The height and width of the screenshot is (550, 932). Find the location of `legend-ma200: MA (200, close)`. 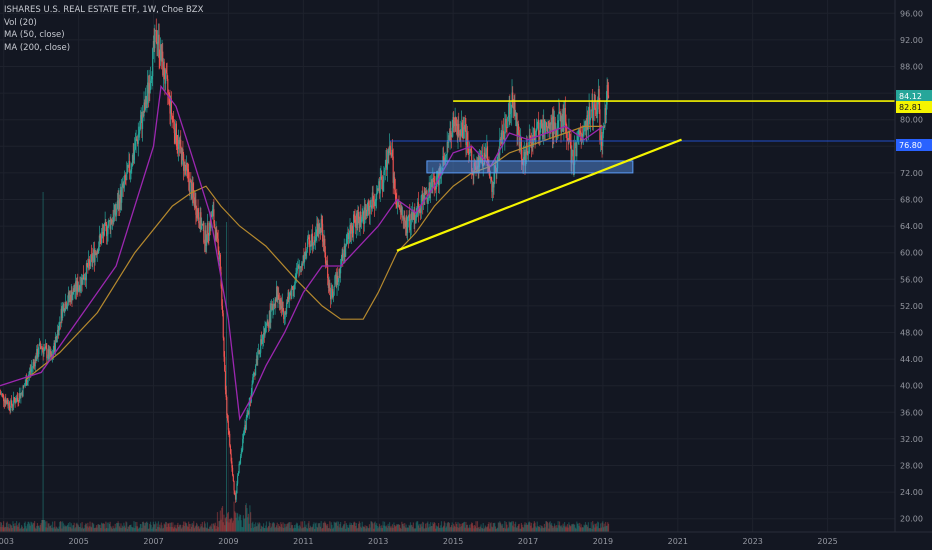

legend-ma200: MA (200, close) is located at coordinates (37, 47).